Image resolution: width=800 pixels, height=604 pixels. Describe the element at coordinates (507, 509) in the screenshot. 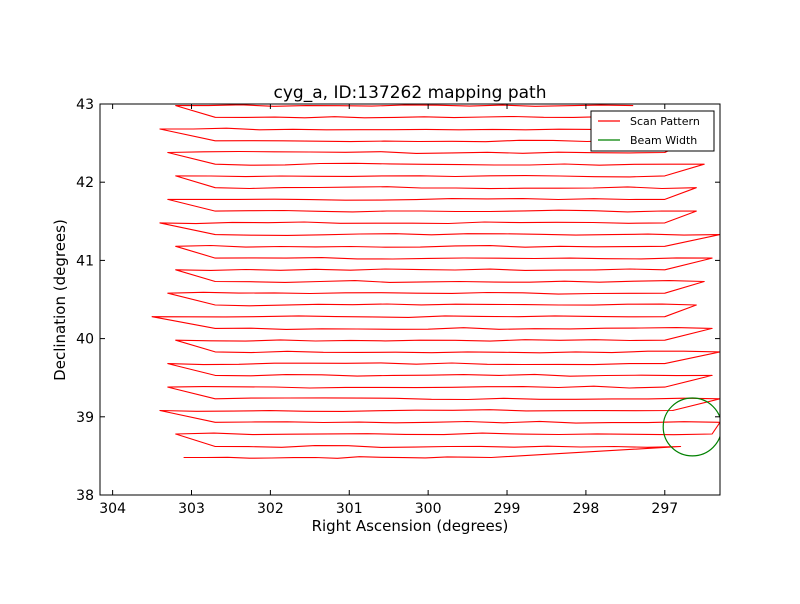

I see `x-tick-label: 299` at that location.